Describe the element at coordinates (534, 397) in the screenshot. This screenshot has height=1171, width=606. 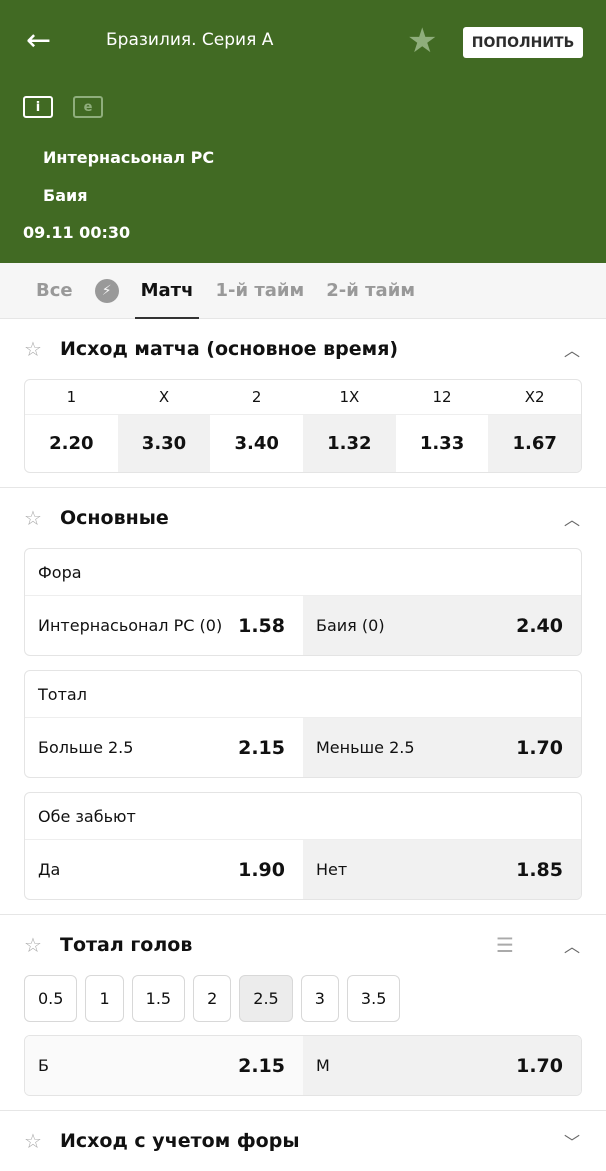
I see `outcome-header: X2` at that location.